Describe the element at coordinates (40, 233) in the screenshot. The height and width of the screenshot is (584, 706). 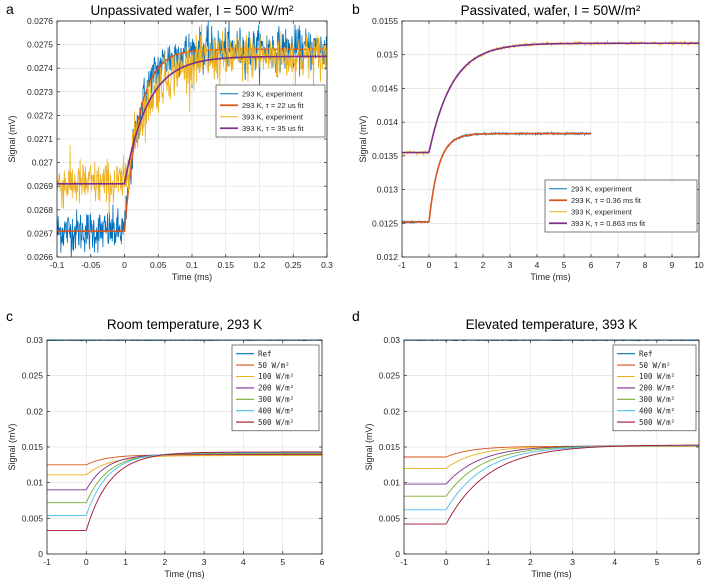
I see `y-tick-label: 0.0267` at that location.